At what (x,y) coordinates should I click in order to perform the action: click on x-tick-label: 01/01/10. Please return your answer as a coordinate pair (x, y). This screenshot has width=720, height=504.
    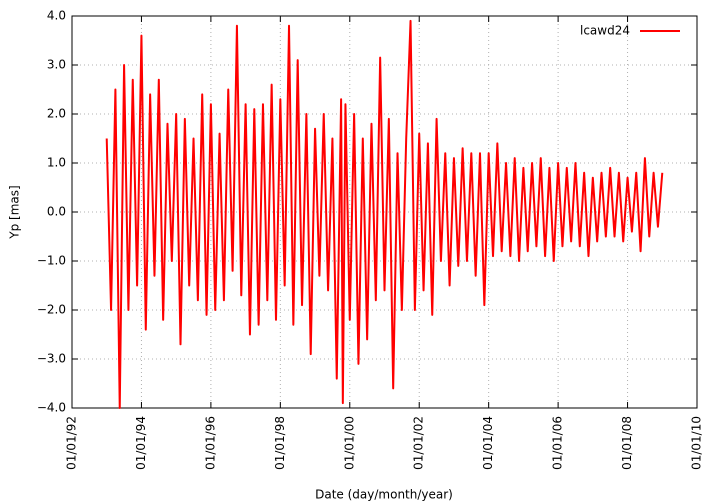
    Looking at the image, I should click on (697, 443).